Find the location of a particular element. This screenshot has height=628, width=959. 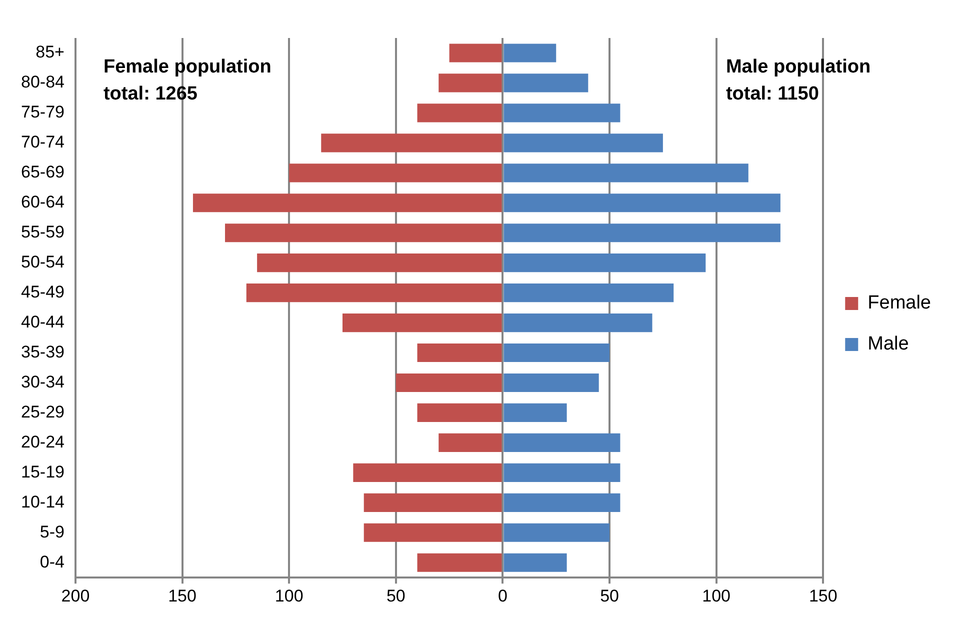

y-tick-label: 80-84 is located at coordinates (42, 82).